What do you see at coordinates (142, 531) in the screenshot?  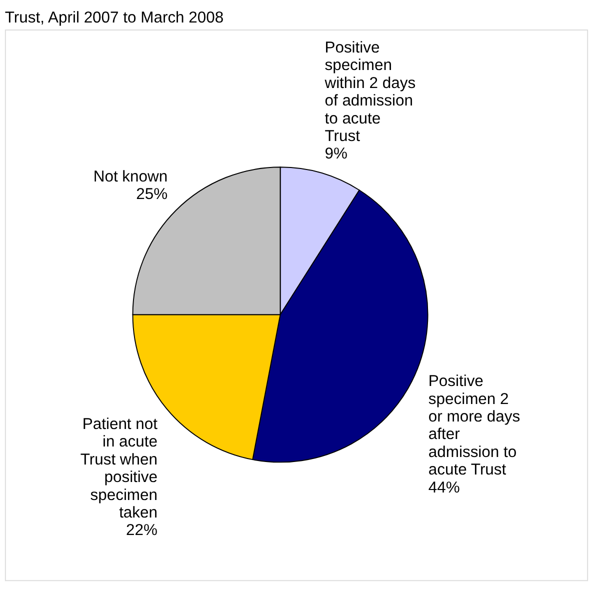 I see `data-label: 22%` at bounding box center [142, 531].